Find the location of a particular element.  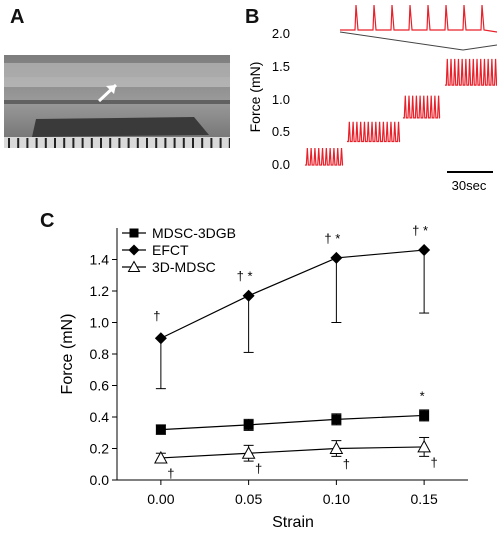

scalebar-label: 30sec is located at coordinates (469, 185).